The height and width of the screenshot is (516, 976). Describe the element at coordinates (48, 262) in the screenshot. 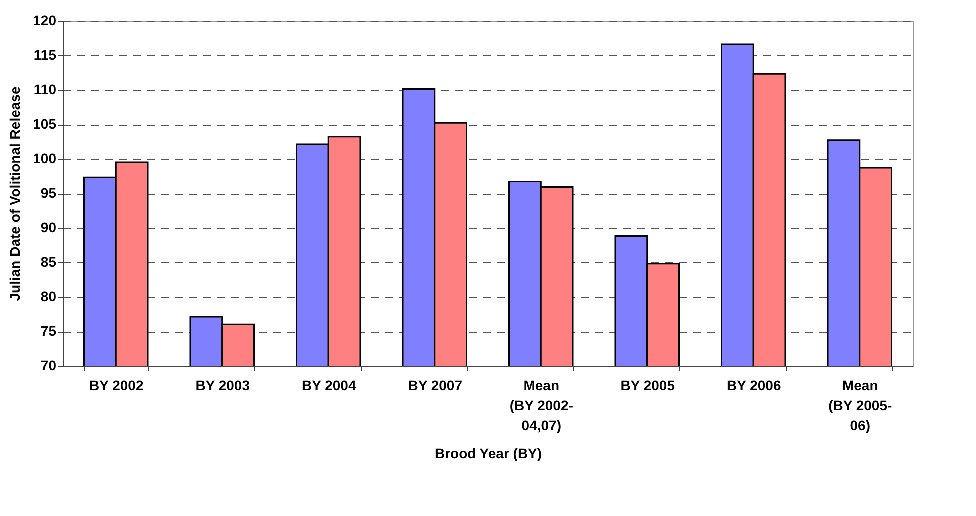

I see `y-tick-label: 85` at that location.